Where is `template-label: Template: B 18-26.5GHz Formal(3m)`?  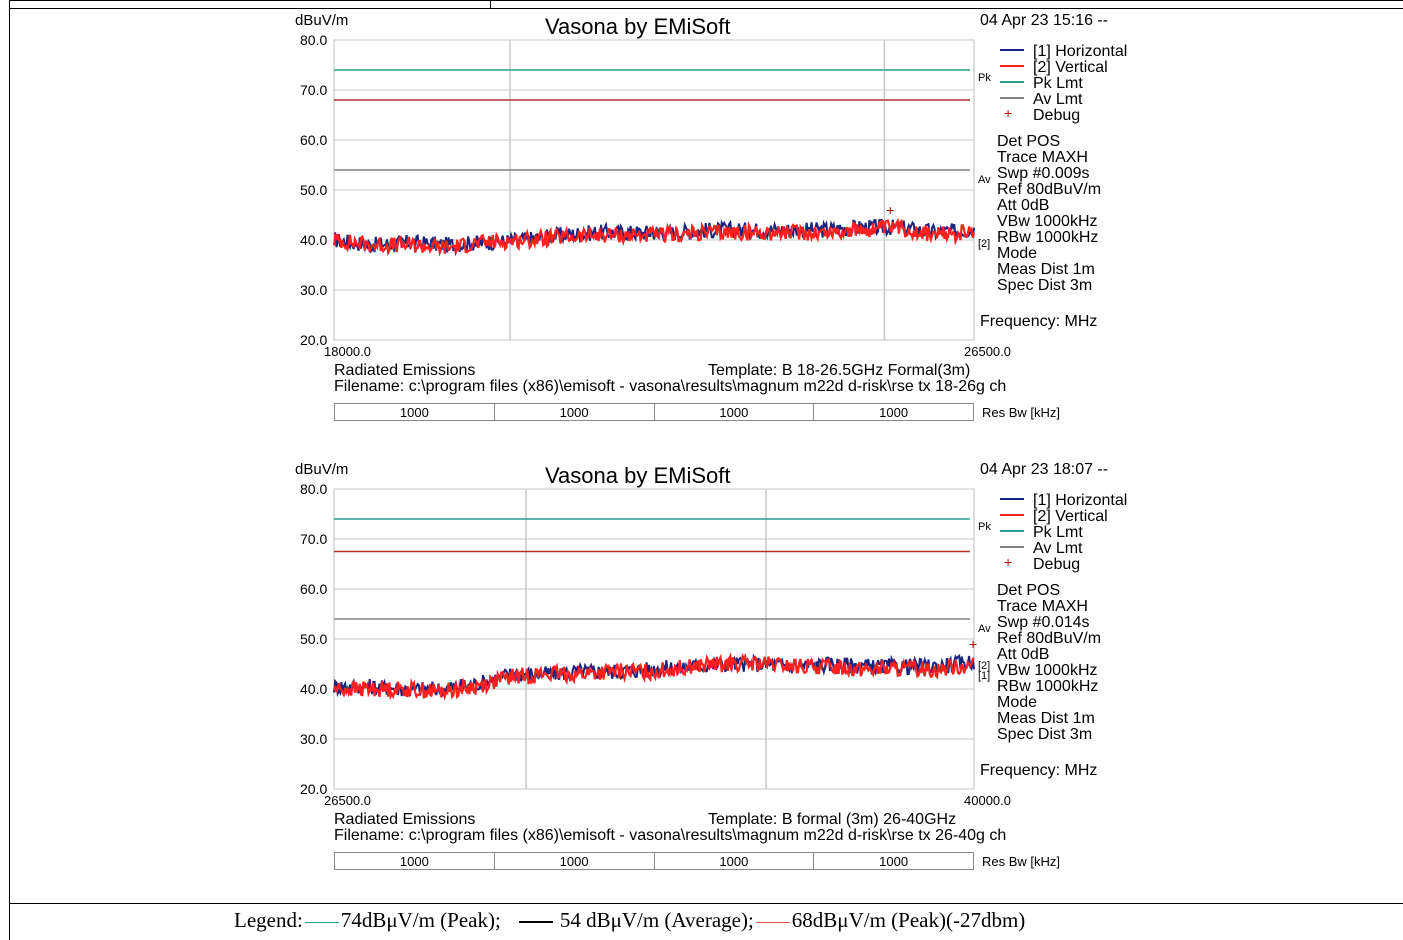
template-label: Template: B 18-26.5GHz Formal(3m) is located at coordinates (839, 370).